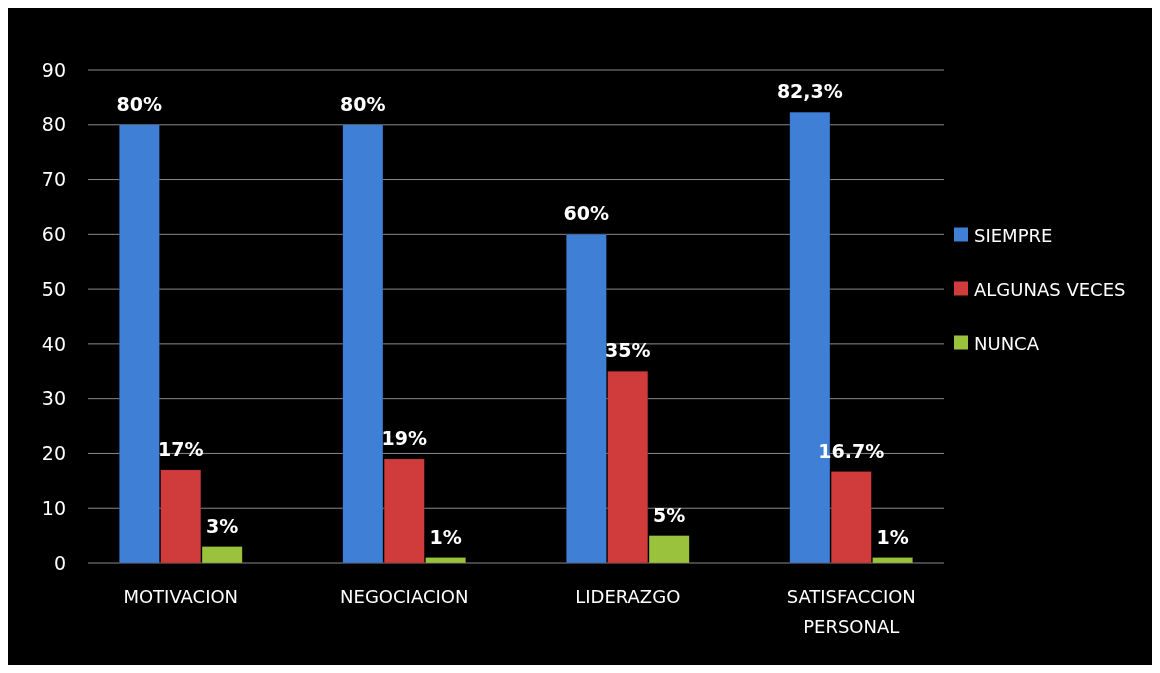 Image resolution: width=1160 pixels, height=673 pixels. I want to click on y-tick-label: 30, so click(53, 398).